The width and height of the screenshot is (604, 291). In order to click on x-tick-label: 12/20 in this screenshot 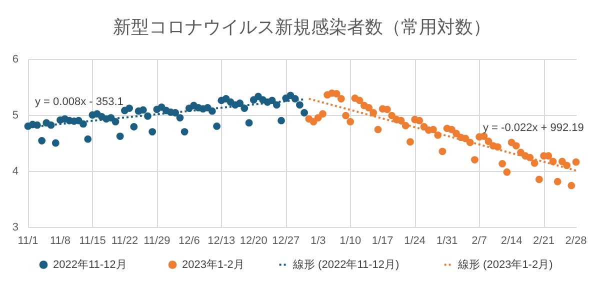, I will do `click(254, 241)`.